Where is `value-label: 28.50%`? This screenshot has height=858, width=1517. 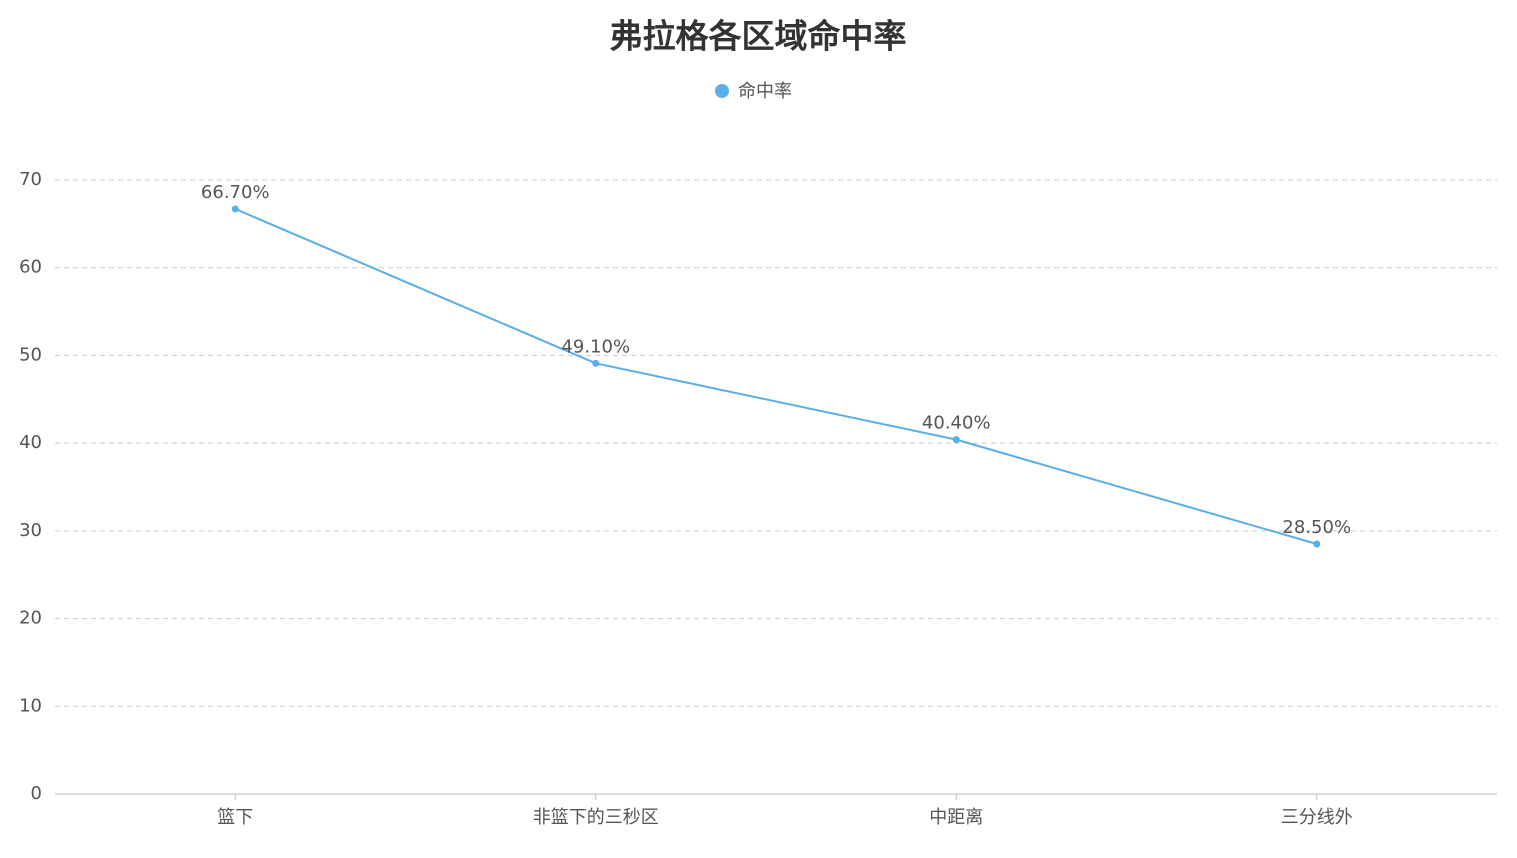 value-label: 28.50% is located at coordinates (1316, 527).